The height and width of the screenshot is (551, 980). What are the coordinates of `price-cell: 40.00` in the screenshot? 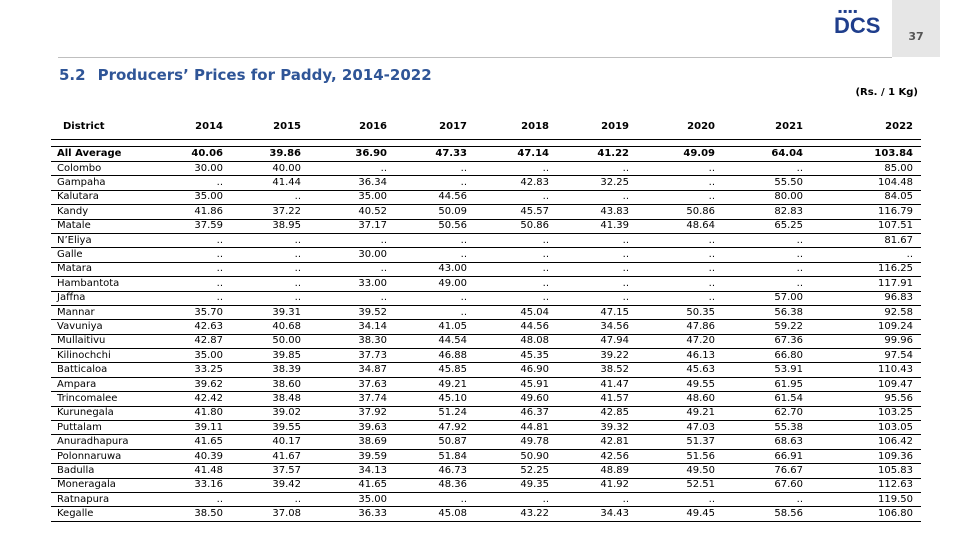 It's located at (270, 169).